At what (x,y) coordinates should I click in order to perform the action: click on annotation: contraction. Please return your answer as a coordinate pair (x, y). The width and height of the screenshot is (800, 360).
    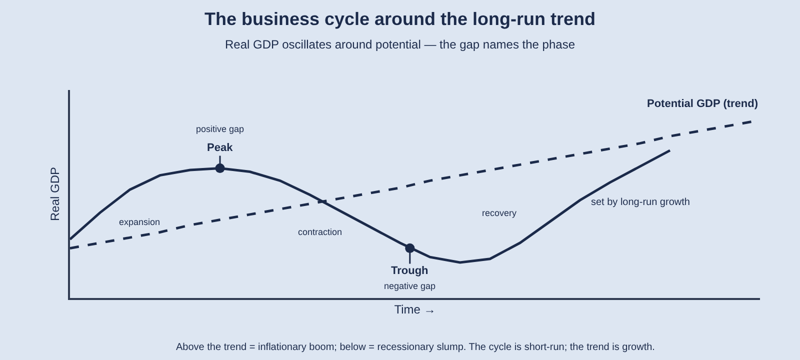
    Looking at the image, I should click on (320, 232).